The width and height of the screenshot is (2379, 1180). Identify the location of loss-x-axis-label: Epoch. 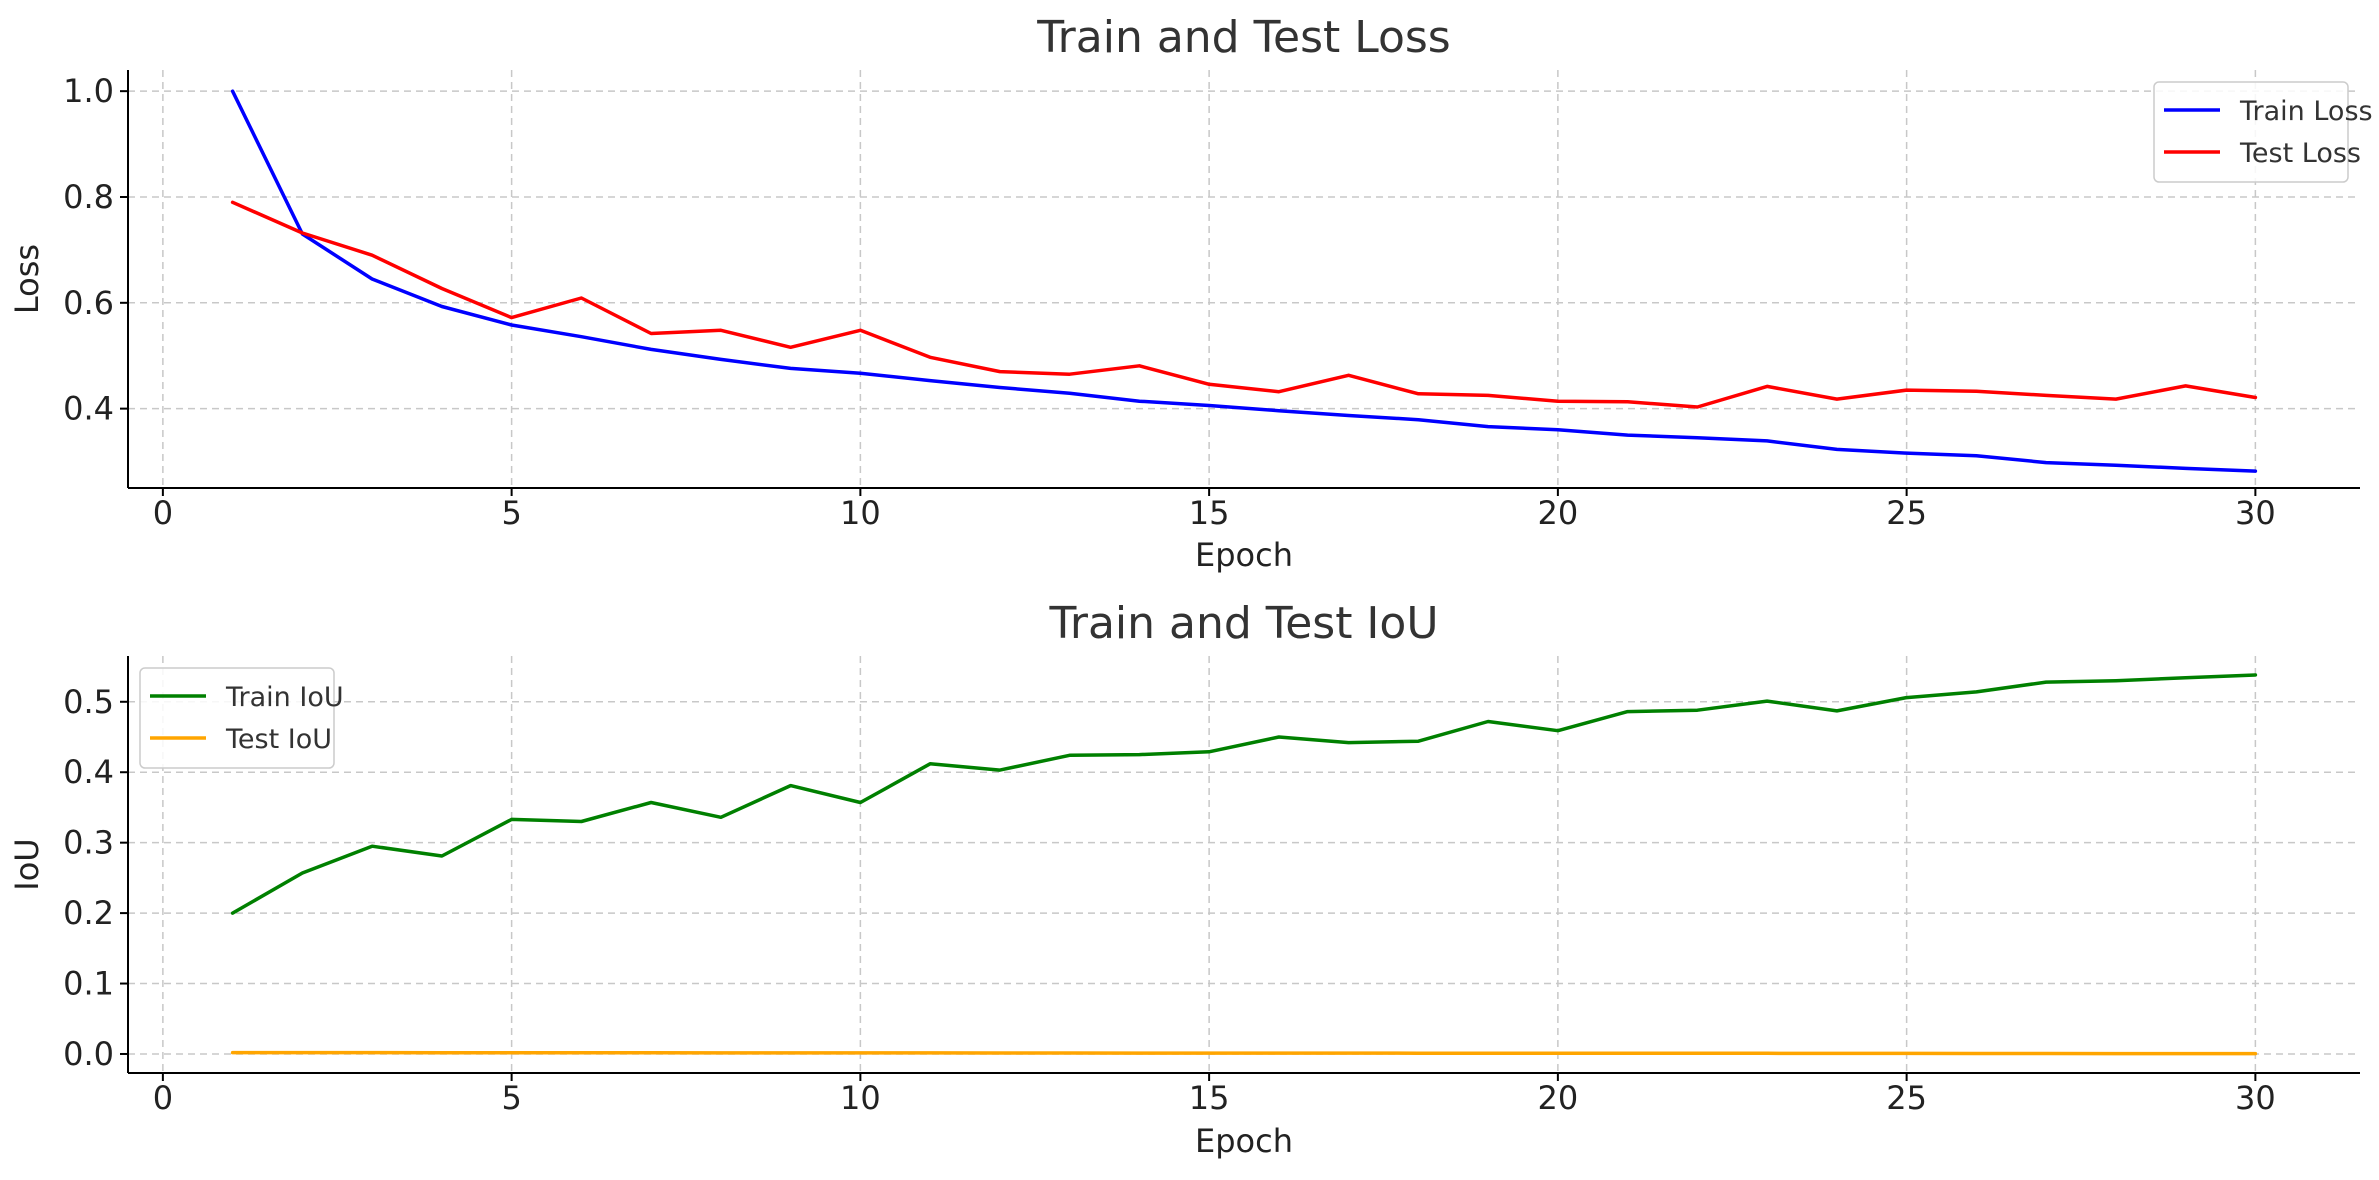
(1244, 555).